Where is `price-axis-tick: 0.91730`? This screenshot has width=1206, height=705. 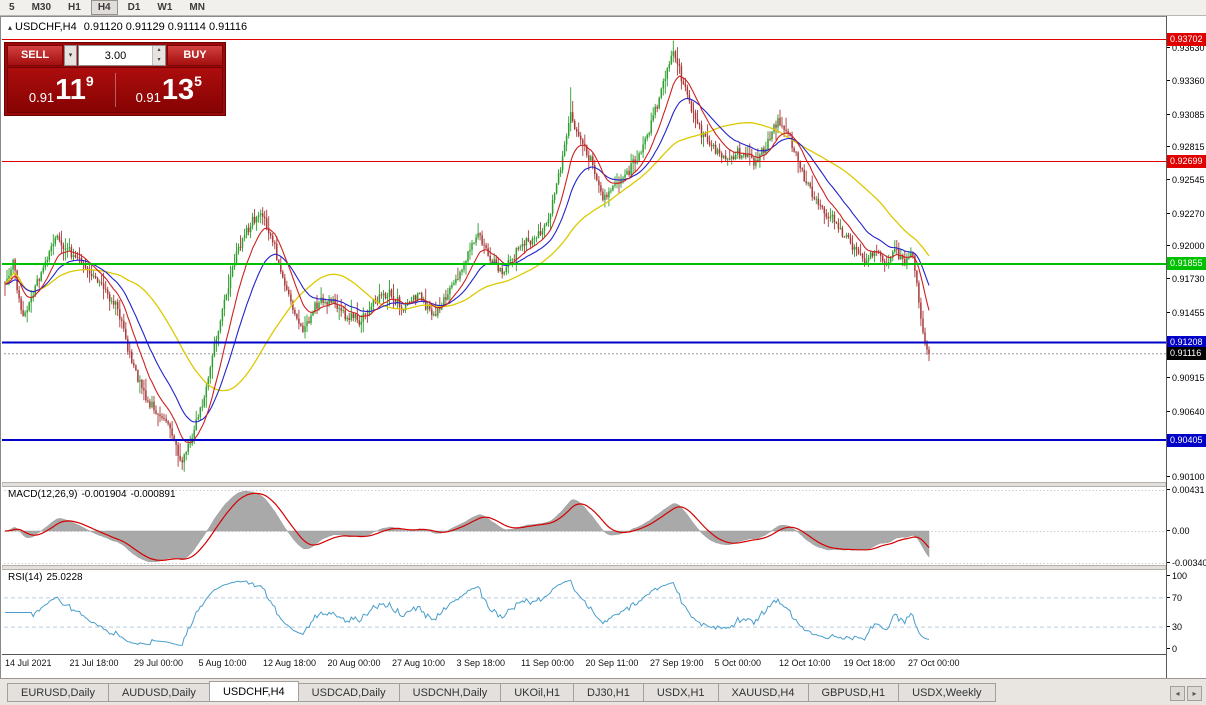
price-axis-tick: 0.91730 is located at coordinates (1186, 279).